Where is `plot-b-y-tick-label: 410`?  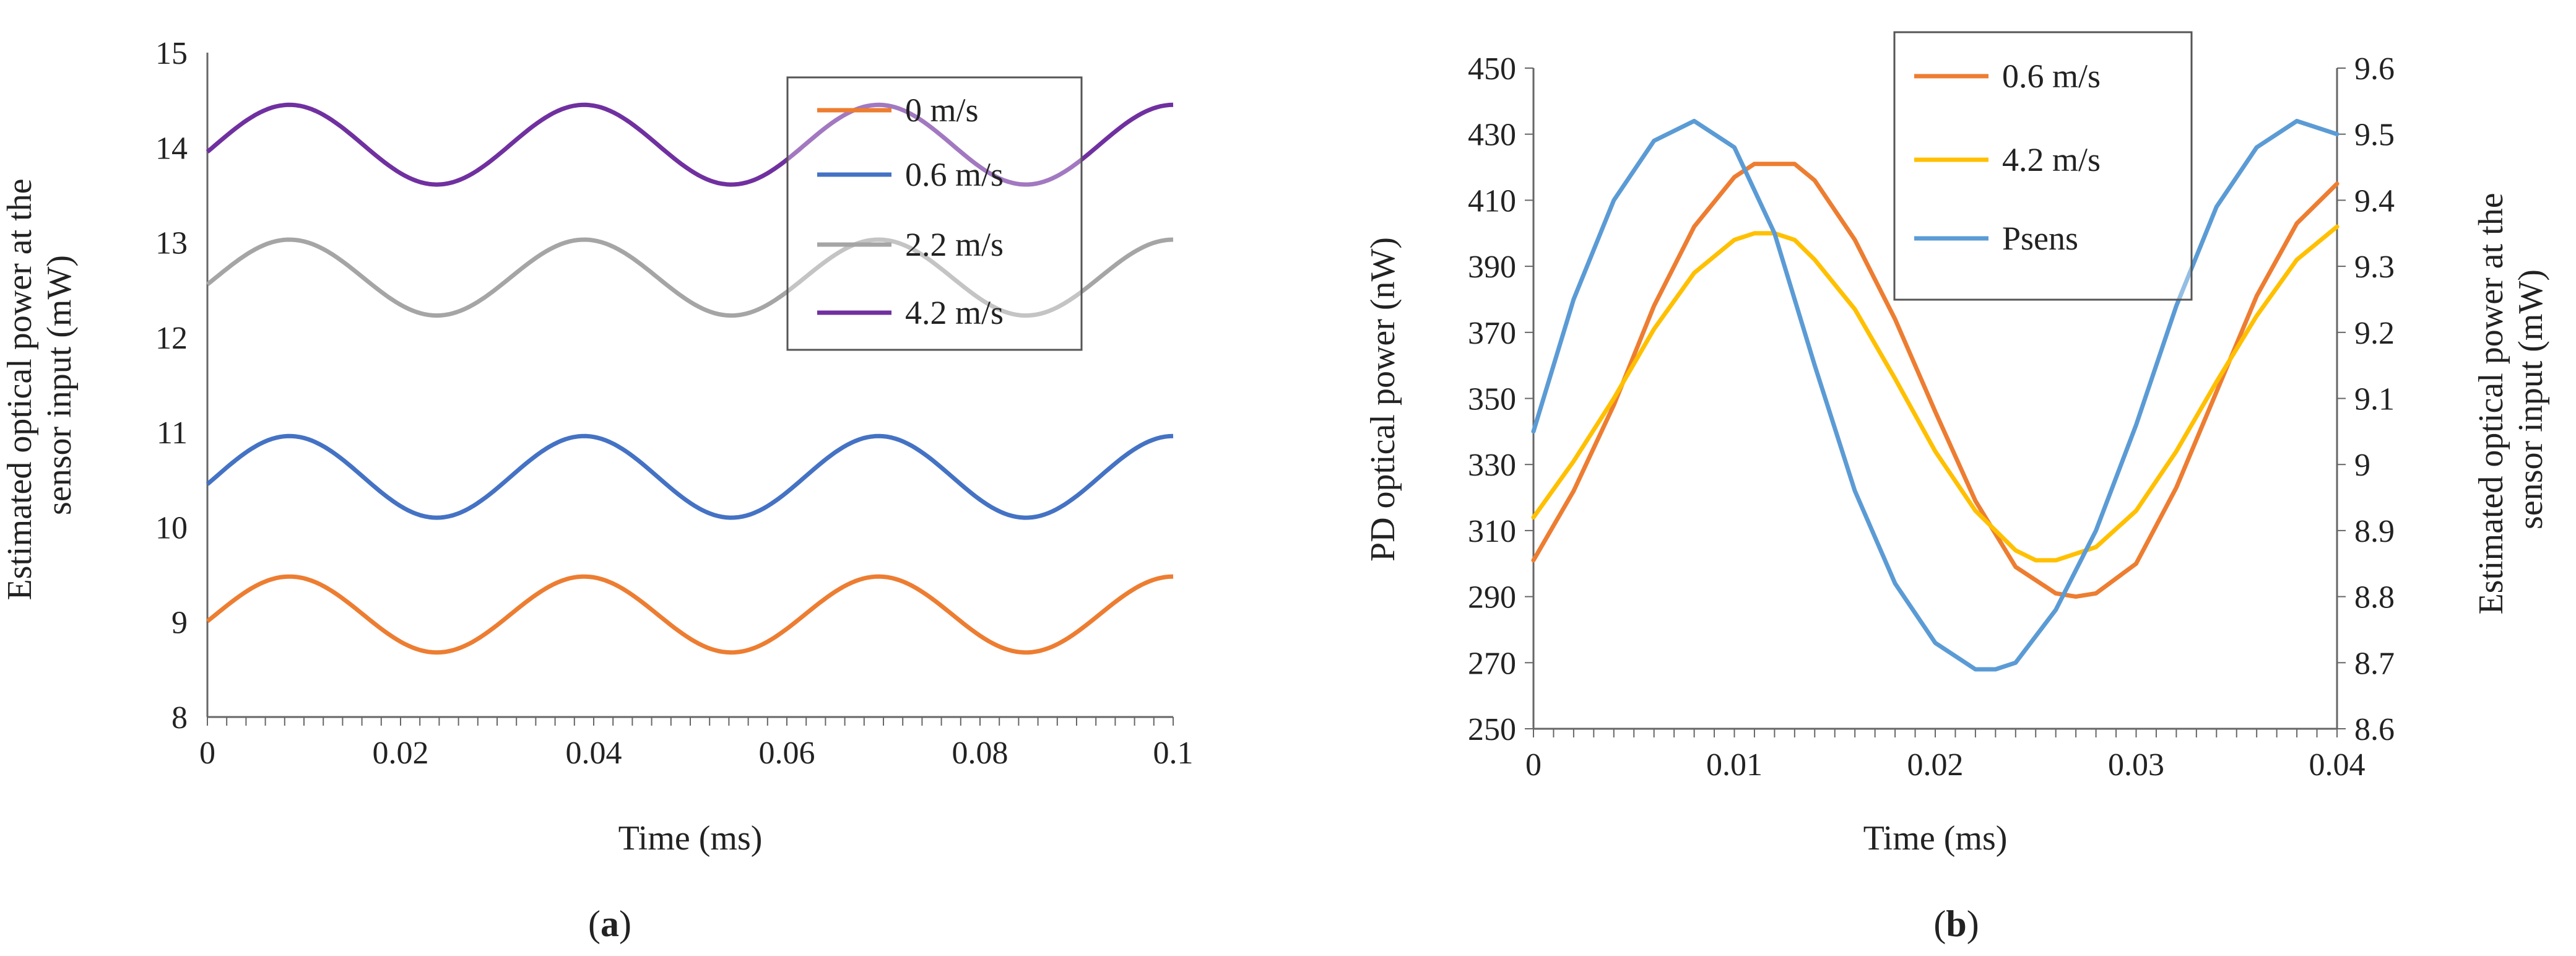
plot-b-y-tick-label: 410 is located at coordinates (1492, 201).